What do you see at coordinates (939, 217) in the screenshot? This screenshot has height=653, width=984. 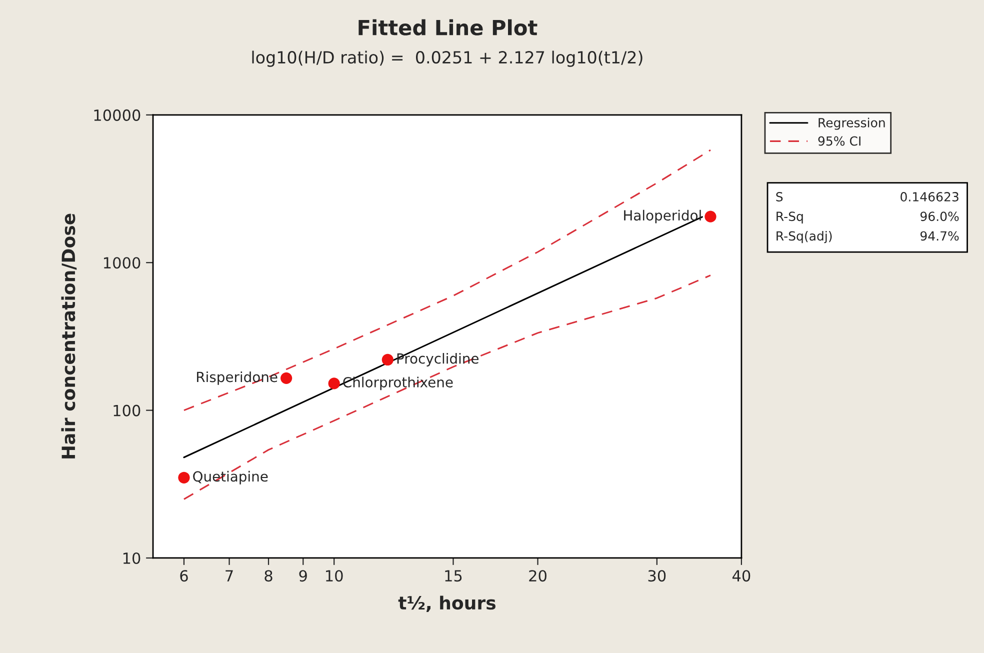 I see `text: 96.0%` at bounding box center [939, 217].